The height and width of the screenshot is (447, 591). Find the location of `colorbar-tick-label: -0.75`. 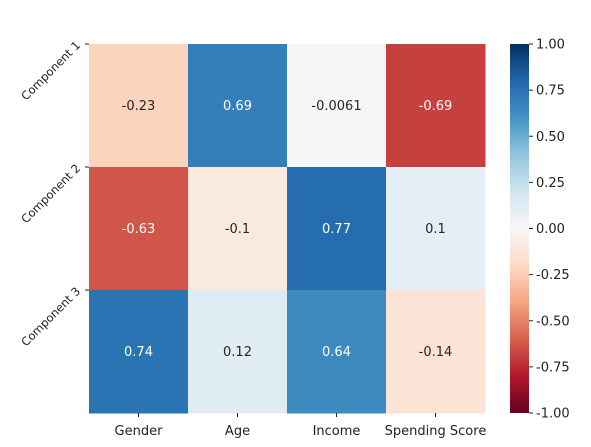

colorbar-tick-label: -0.75 is located at coordinates (553, 367).